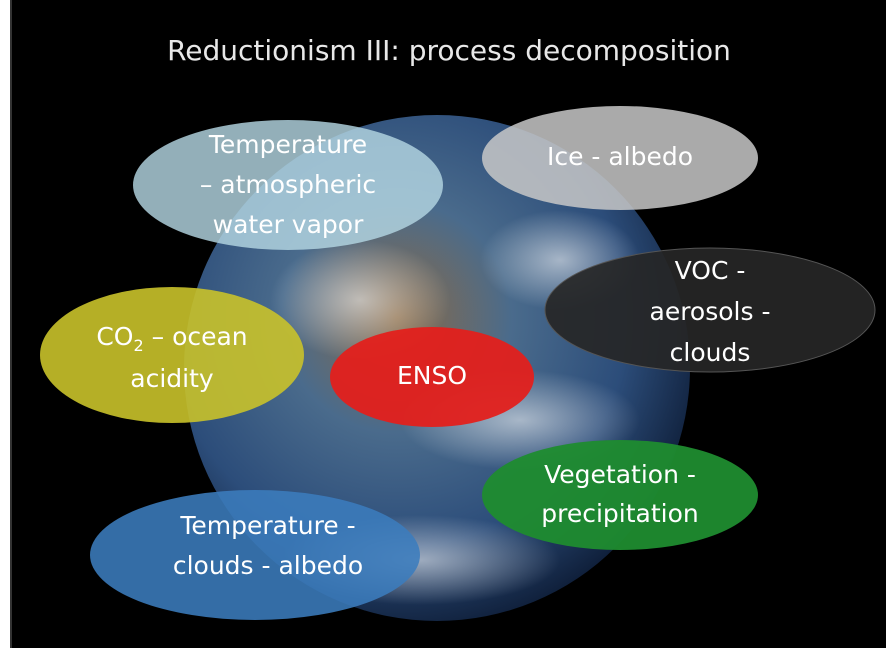 This screenshot has width=886, height=648. I want to click on node-label: ENSO, so click(432, 375).